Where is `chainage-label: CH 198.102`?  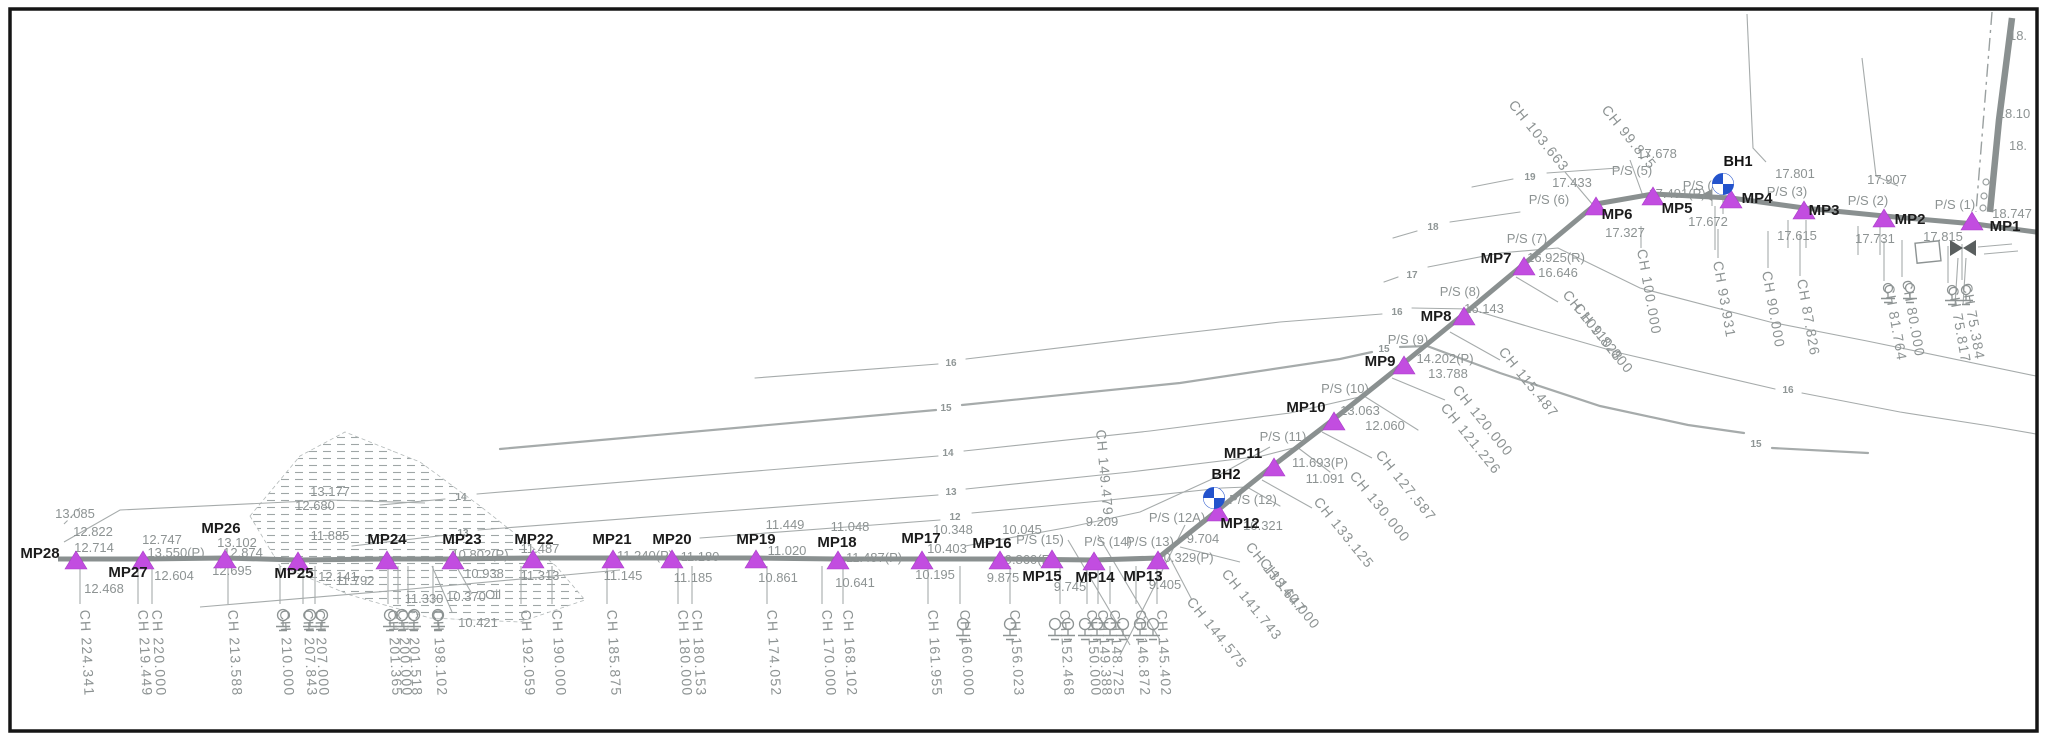 chainage-label: CH 198.102 is located at coordinates (440, 652).